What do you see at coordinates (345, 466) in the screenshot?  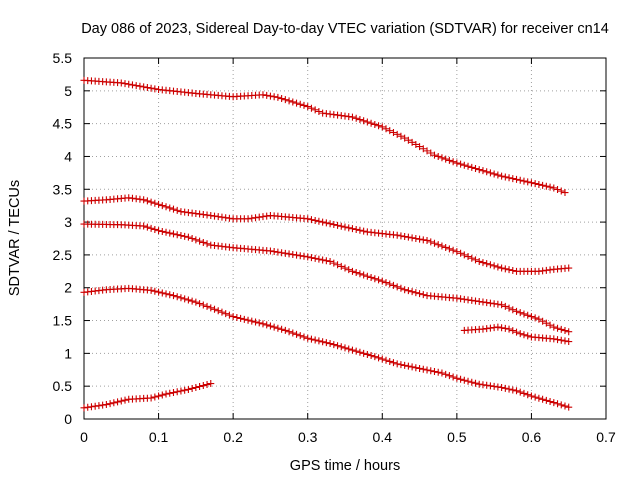 I see `x-axis-title: GPS time / hours` at bounding box center [345, 466].